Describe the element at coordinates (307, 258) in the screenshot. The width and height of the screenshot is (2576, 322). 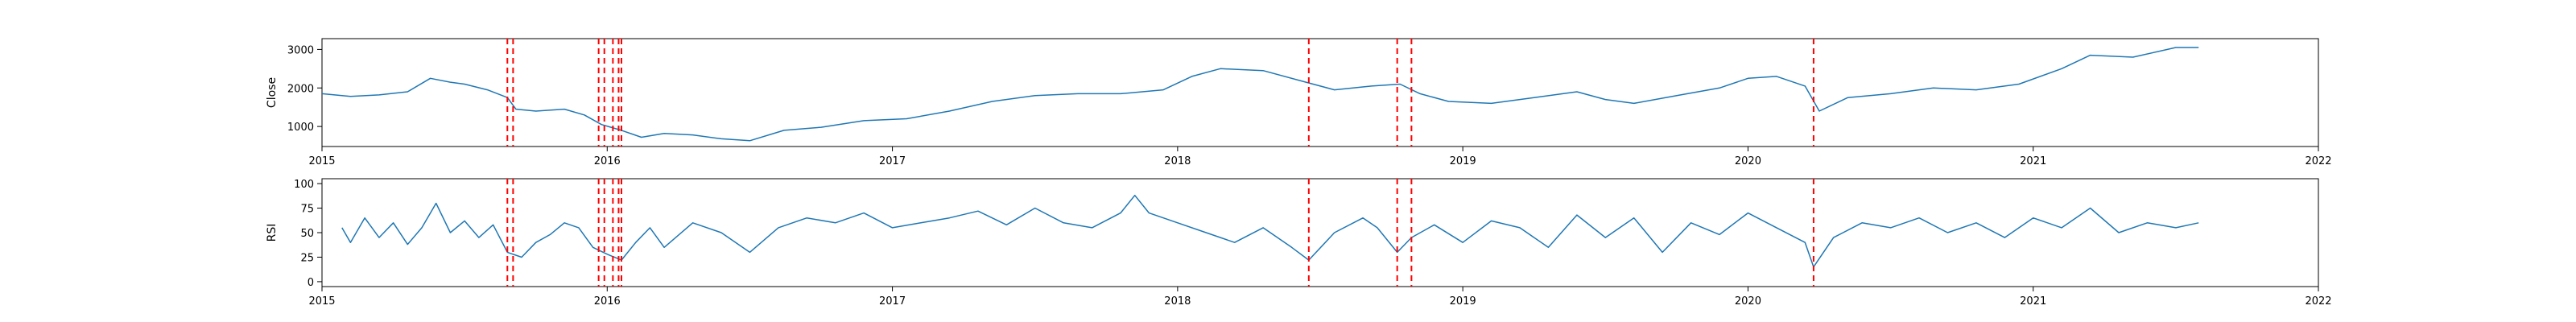
I see `y-tick-label: 25` at that location.